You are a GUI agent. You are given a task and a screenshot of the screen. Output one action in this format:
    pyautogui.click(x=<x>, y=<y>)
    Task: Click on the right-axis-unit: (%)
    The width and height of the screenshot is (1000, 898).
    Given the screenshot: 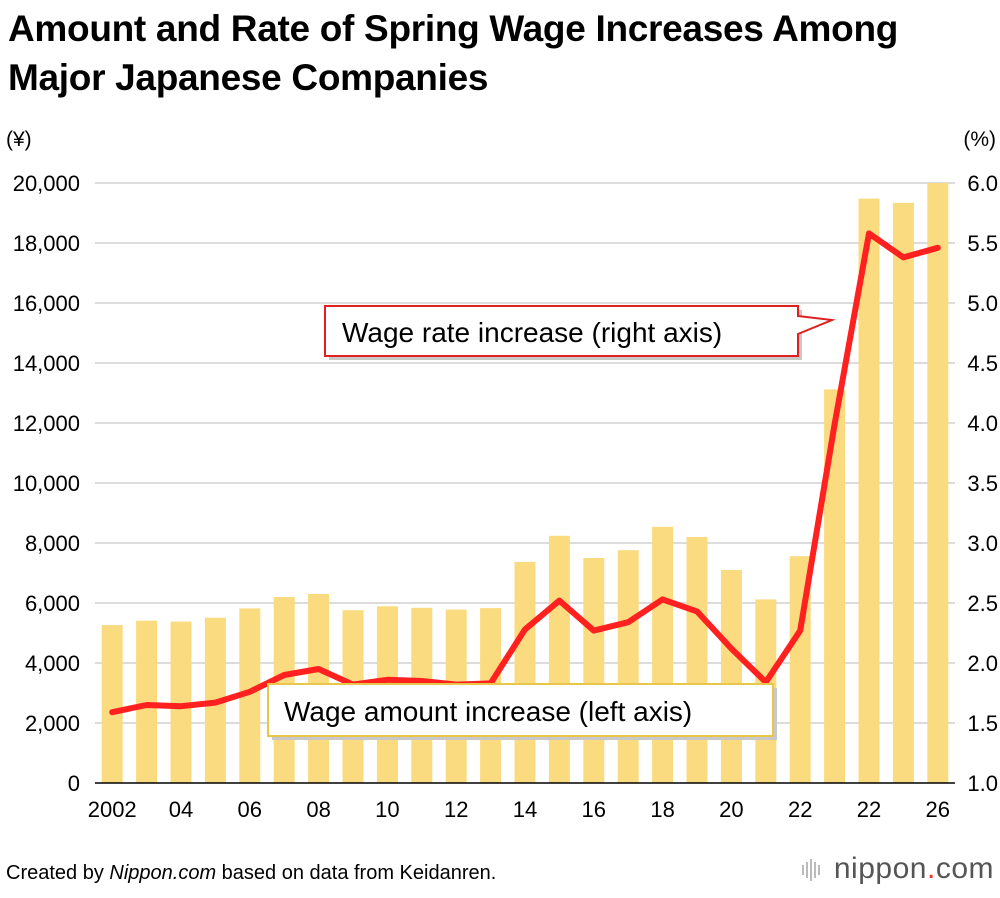 What is the action you would take?
    pyautogui.click(x=979, y=139)
    